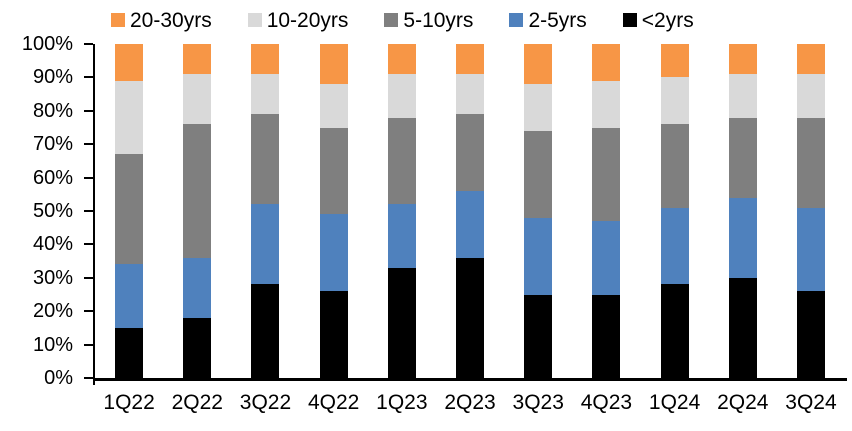  What do you see at coordinates (52, 311) in the screenshot?
I see `y-axis-tick-label: 20%` at bounding box center [52, 311].